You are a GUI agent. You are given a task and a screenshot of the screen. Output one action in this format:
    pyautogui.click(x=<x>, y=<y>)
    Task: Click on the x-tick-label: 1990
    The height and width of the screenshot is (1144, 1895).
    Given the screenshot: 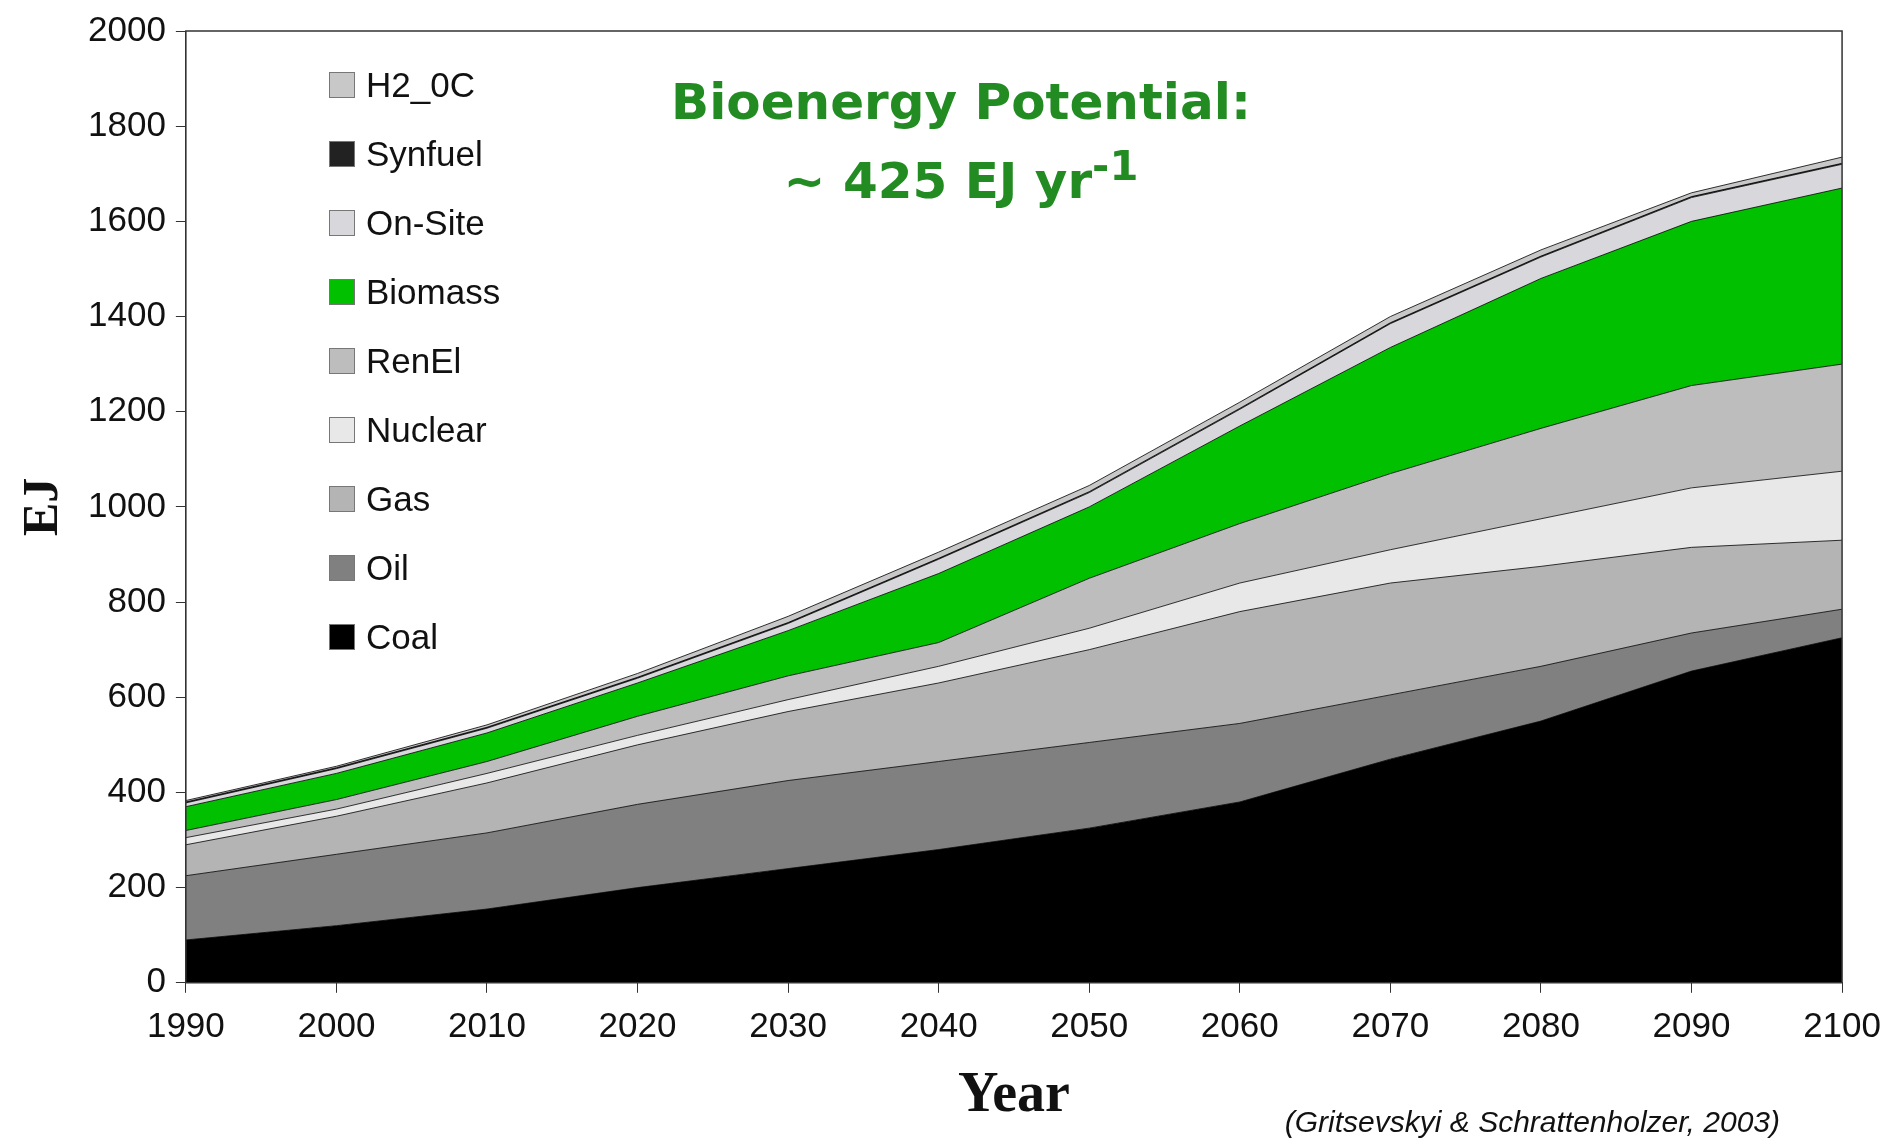 What is the action you would take?
    pyautogui.click(x=185, y=1025)
    